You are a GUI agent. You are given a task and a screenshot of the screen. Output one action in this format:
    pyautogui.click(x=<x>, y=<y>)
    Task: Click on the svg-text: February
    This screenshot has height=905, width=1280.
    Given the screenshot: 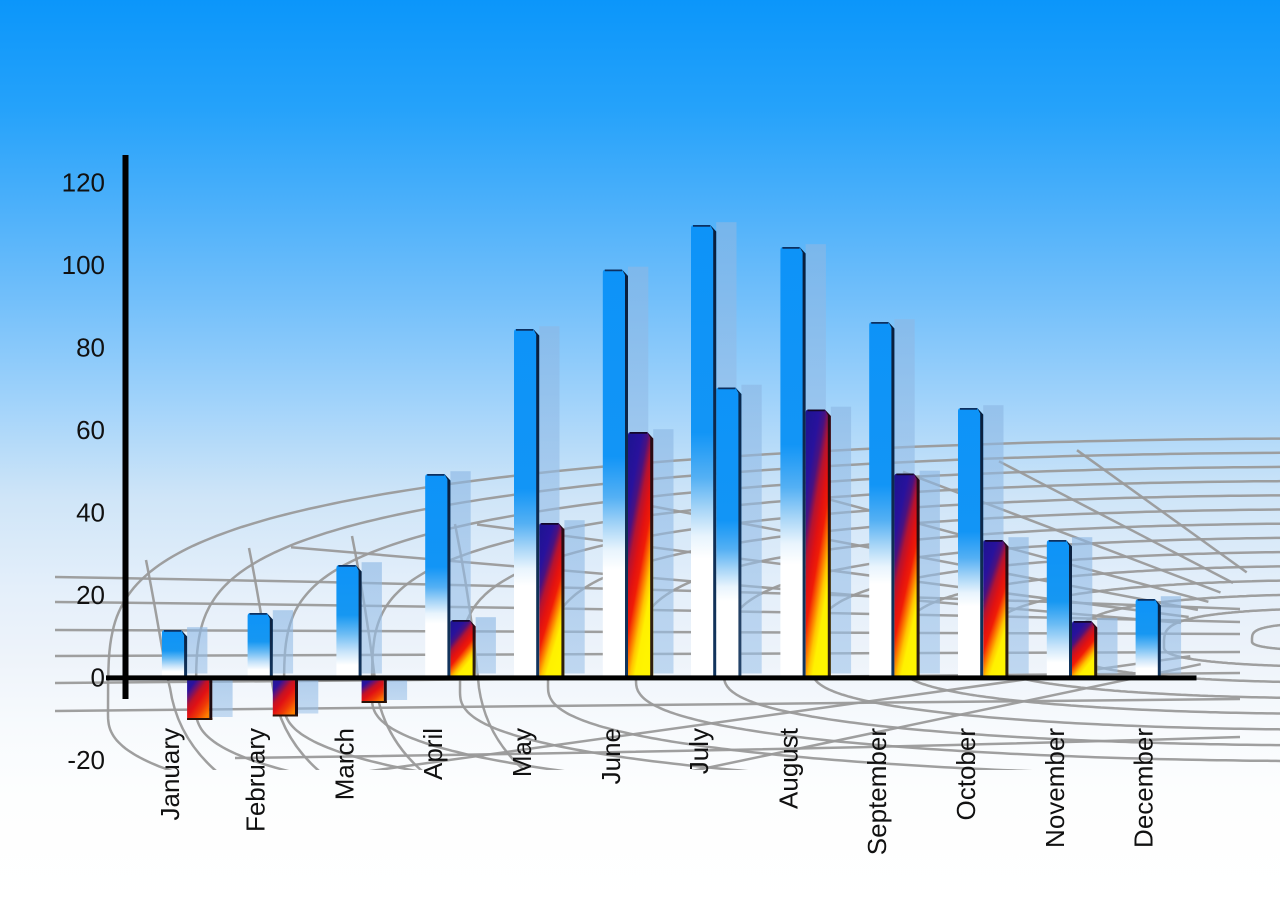 What is the action you would take?
    pyautogui.click(x=256, y=780)
    